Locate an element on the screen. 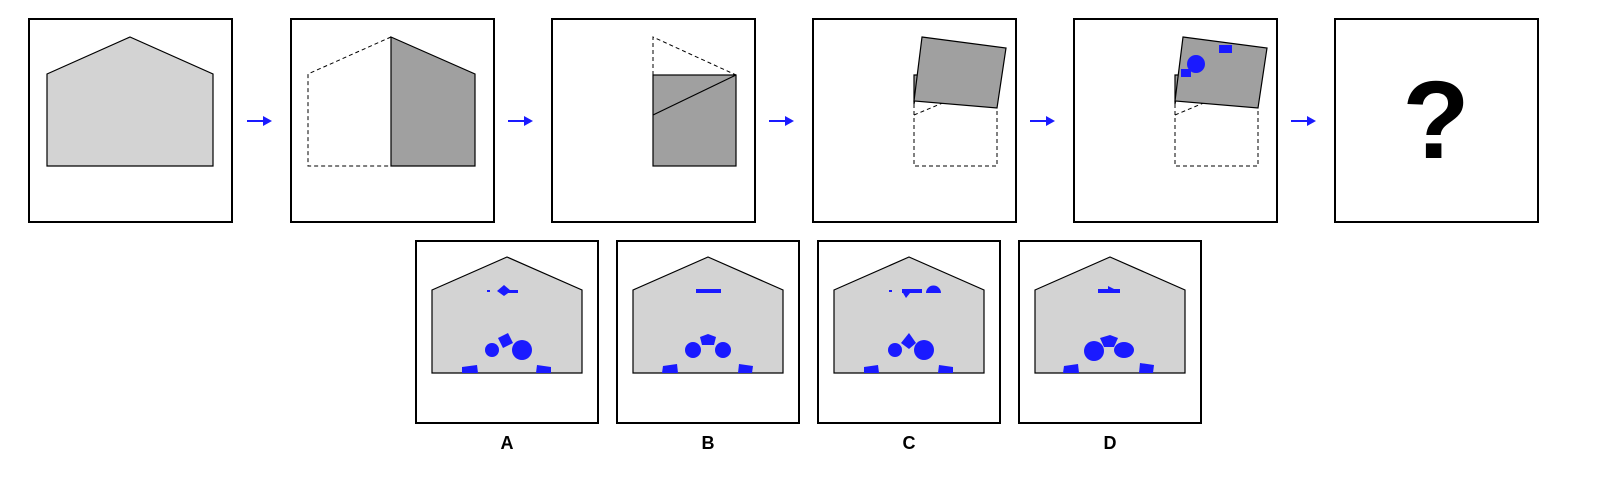  option-b-house is located at coordinates (708, 315).